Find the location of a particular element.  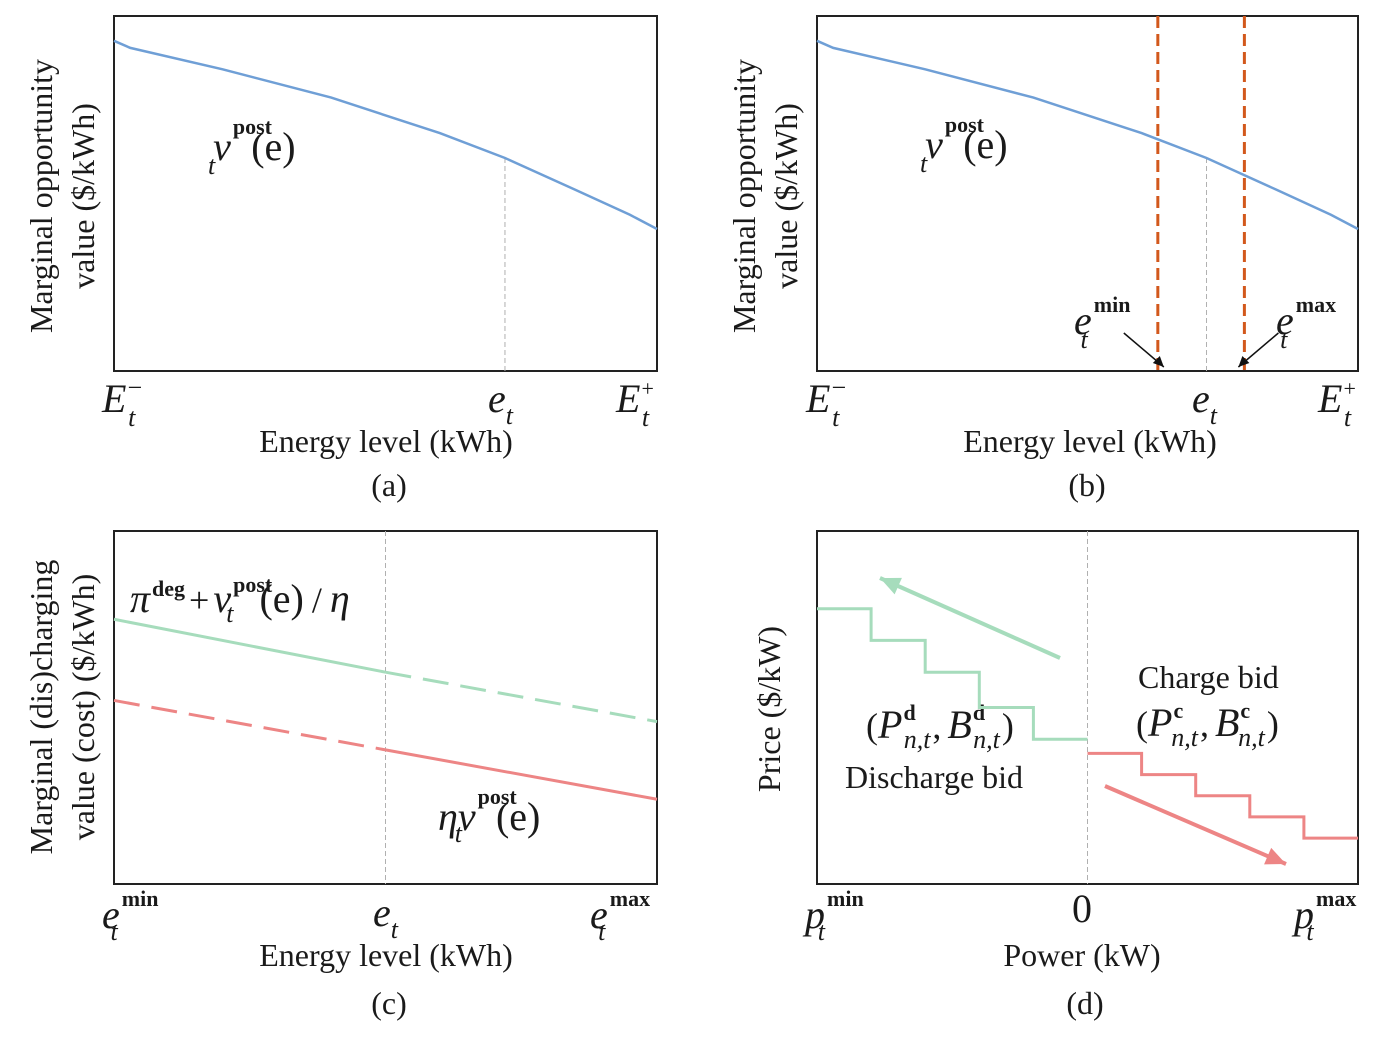

annotation-c-red: ηvpost t (e) is located at coordinates (489, 816).